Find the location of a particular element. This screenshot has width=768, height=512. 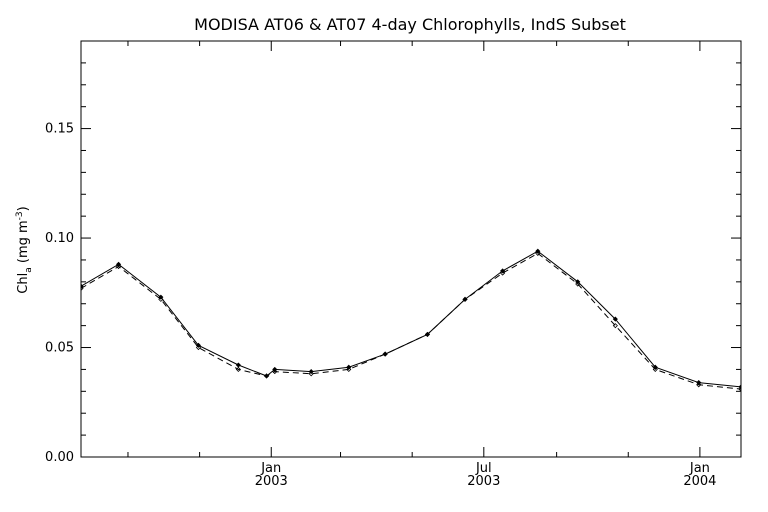

y-axis-label: Chla (mg m-3) is located at coordinates (24, 249).